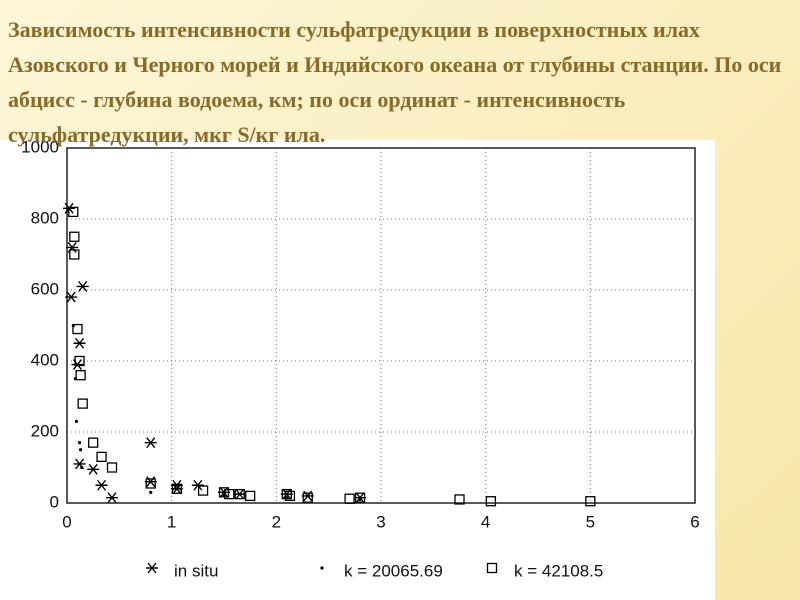 Image resolution: width=800 pixels, height=600 pixels. Describe the element at coordinates (45, 359) in the screenshot. I see `y-tick-label: 400` at that location.